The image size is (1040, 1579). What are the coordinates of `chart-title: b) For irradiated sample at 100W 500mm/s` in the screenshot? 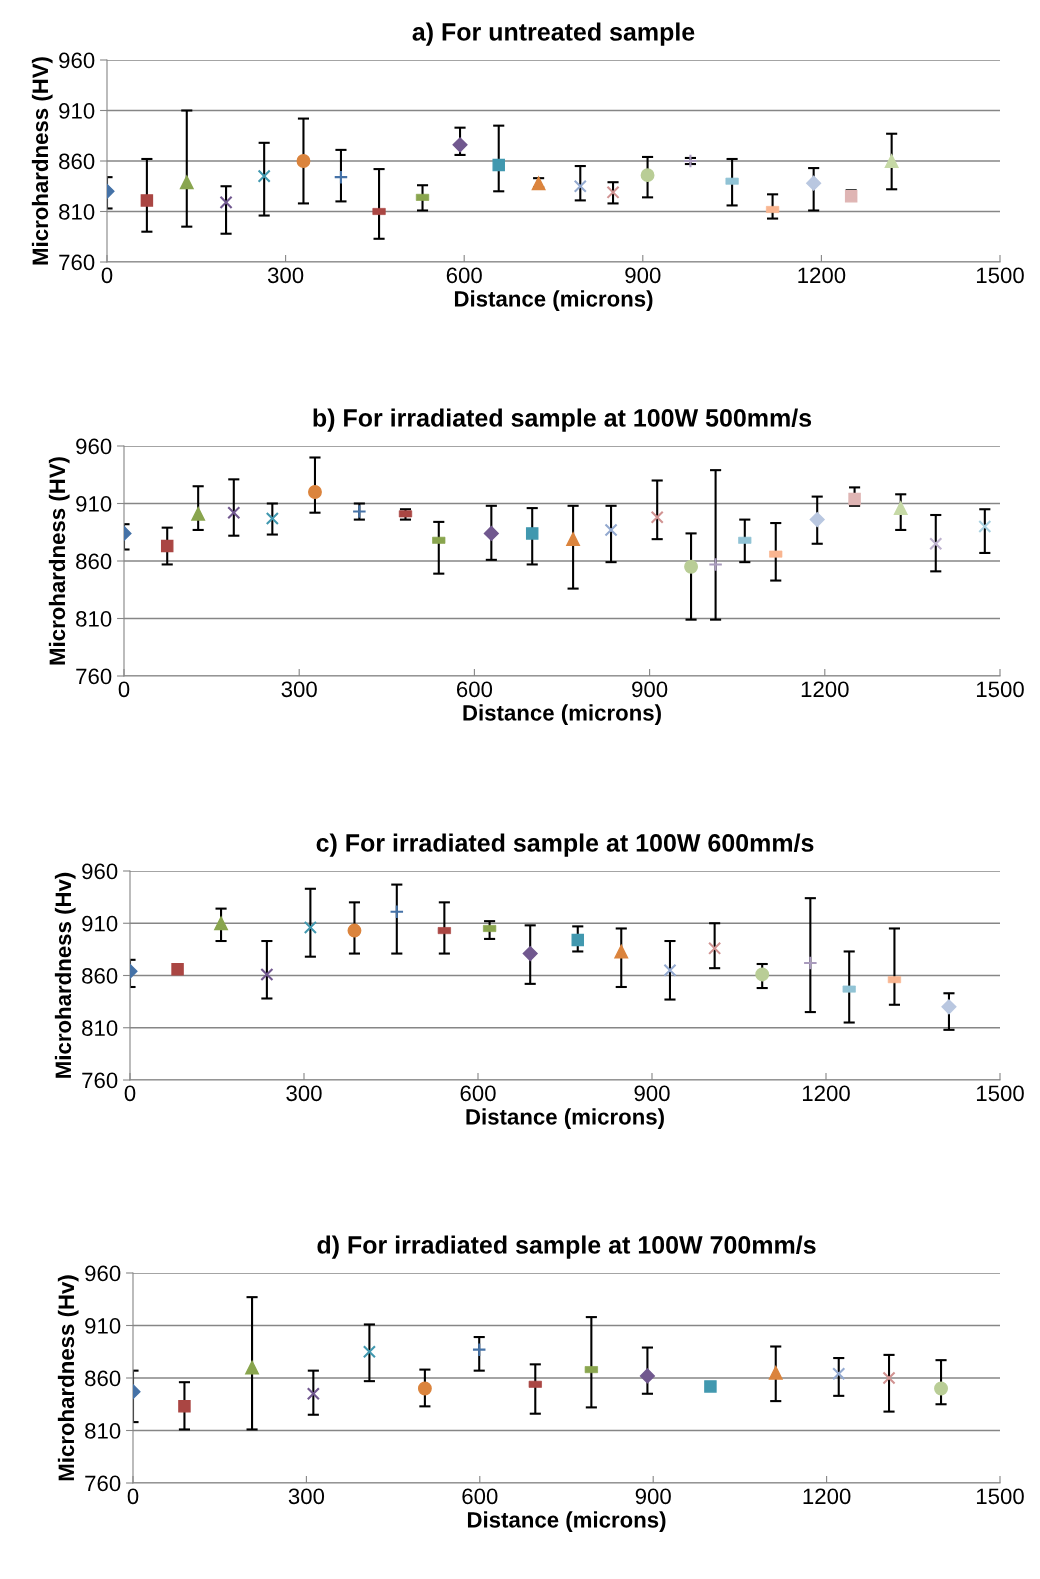 It's located at (562, 420).